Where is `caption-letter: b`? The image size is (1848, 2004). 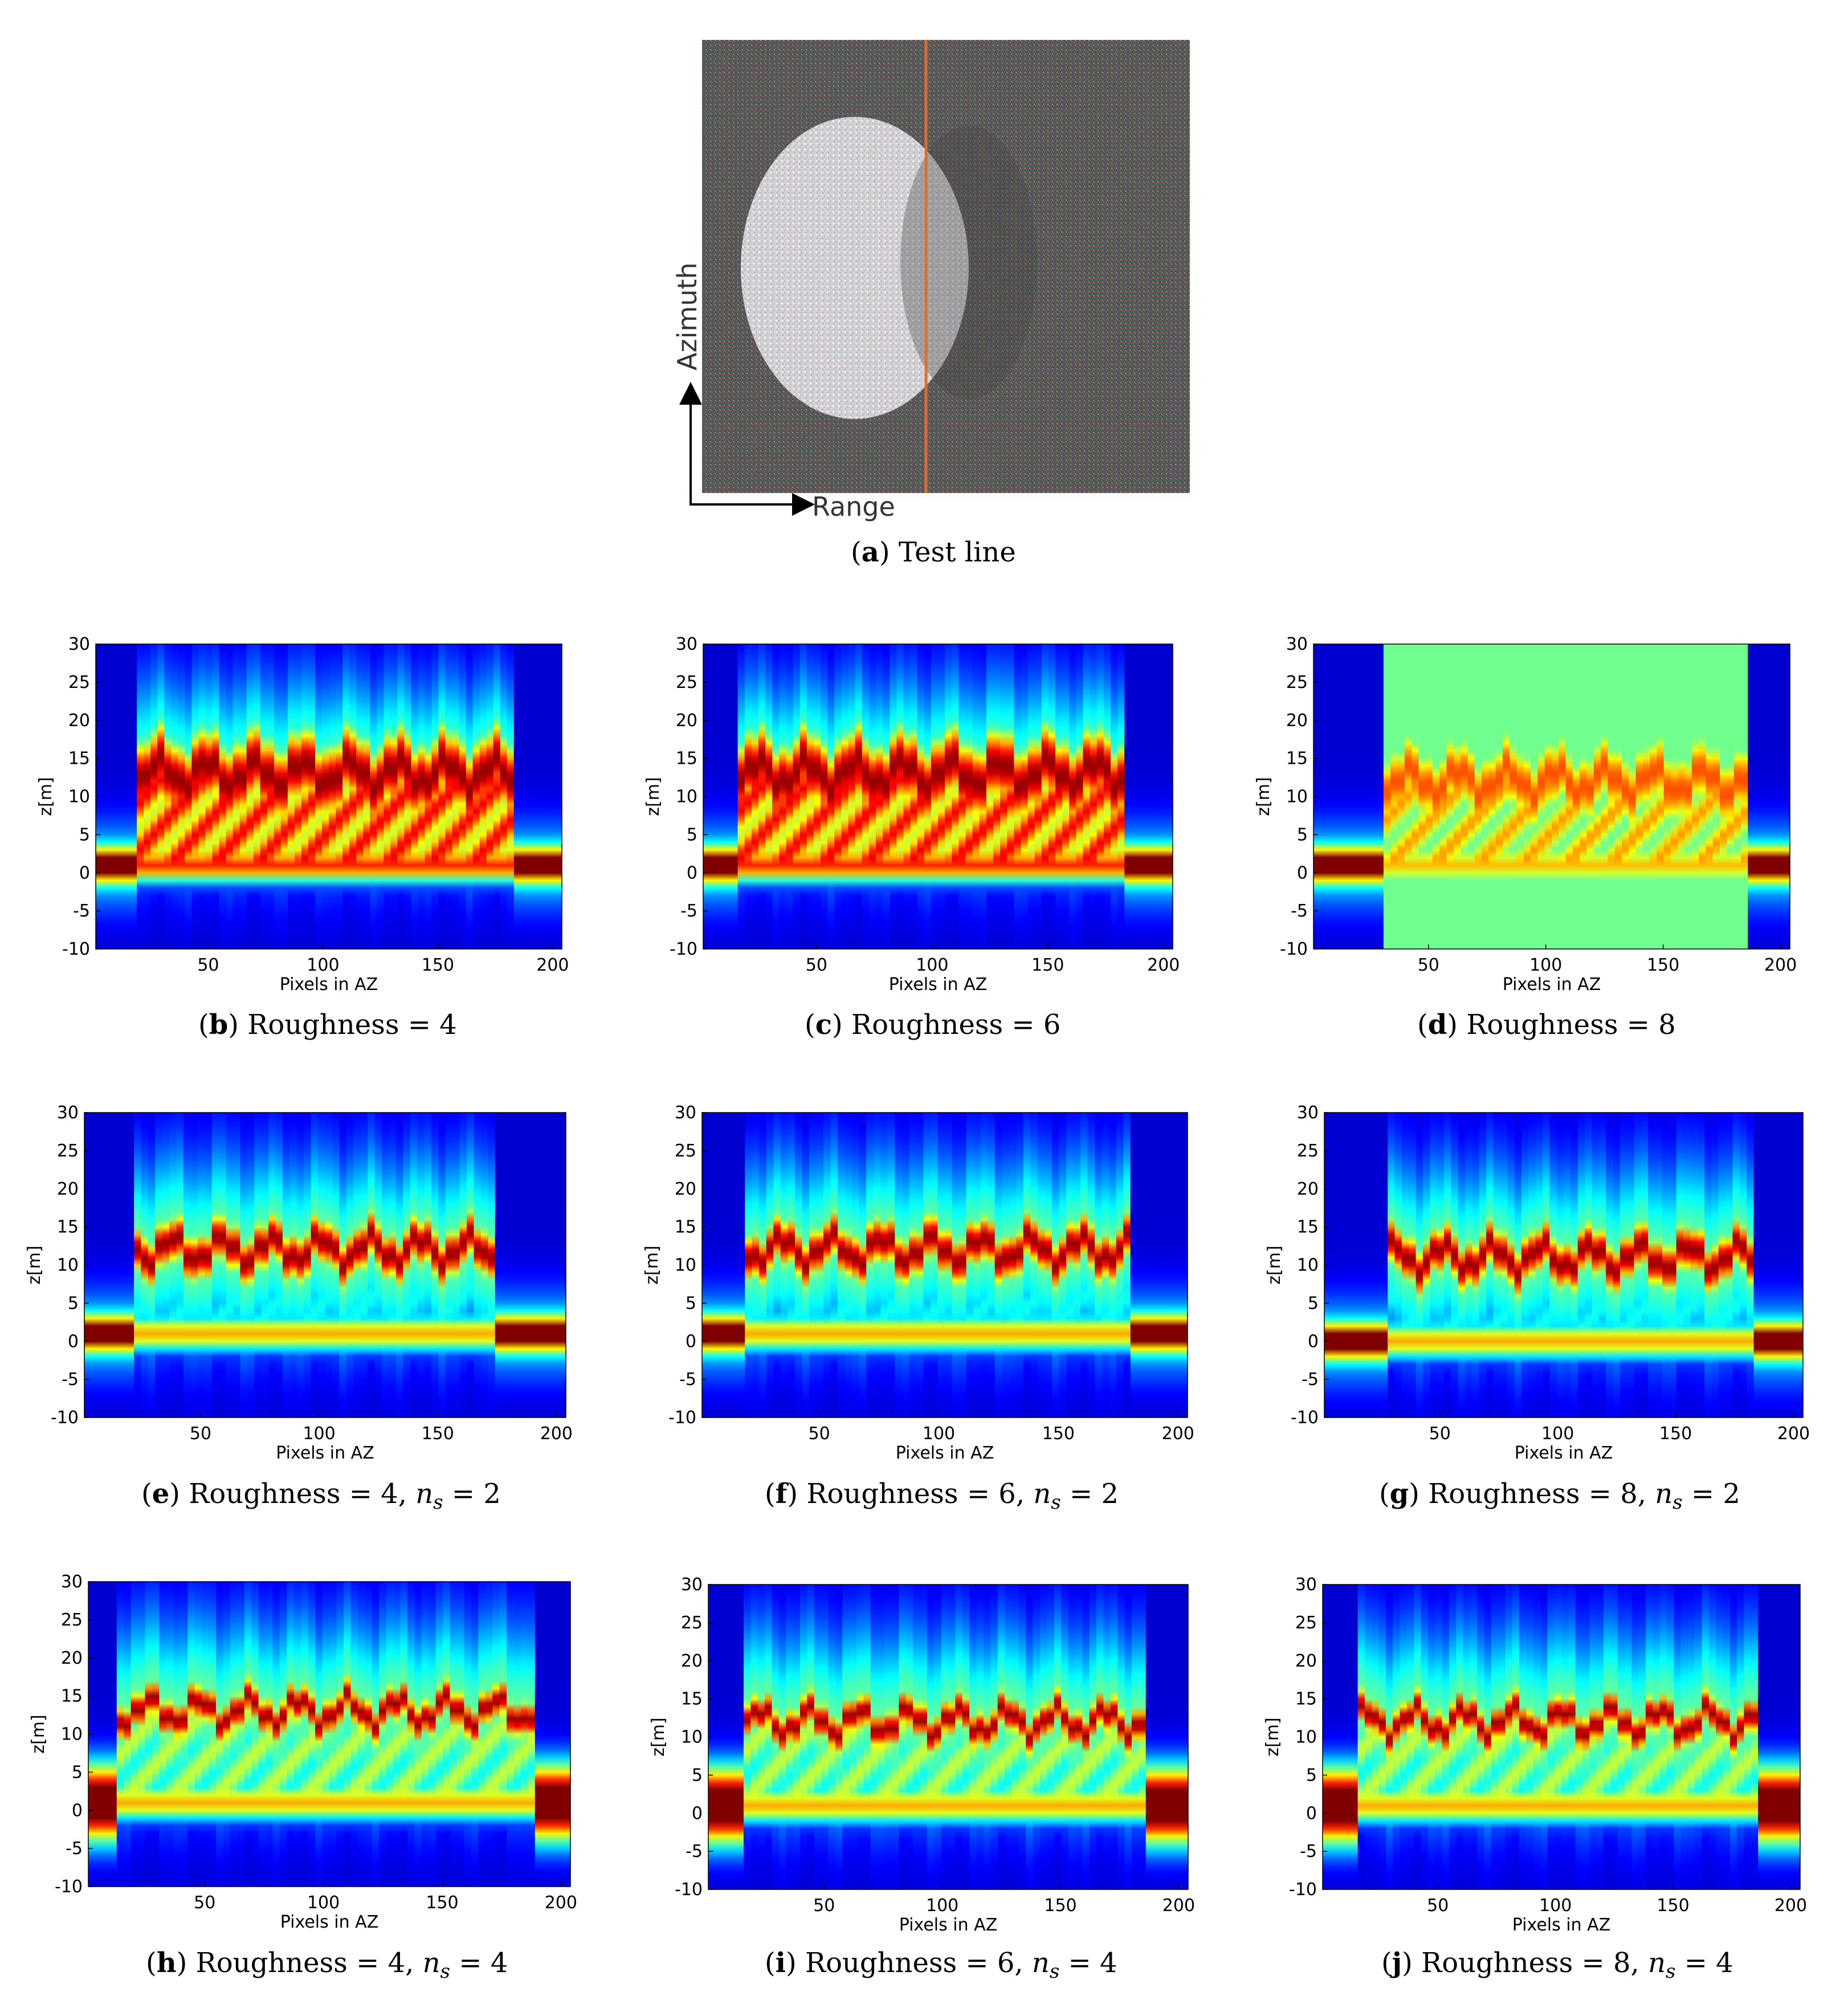
caption-letter: b is located at coordinates (219, 1025).